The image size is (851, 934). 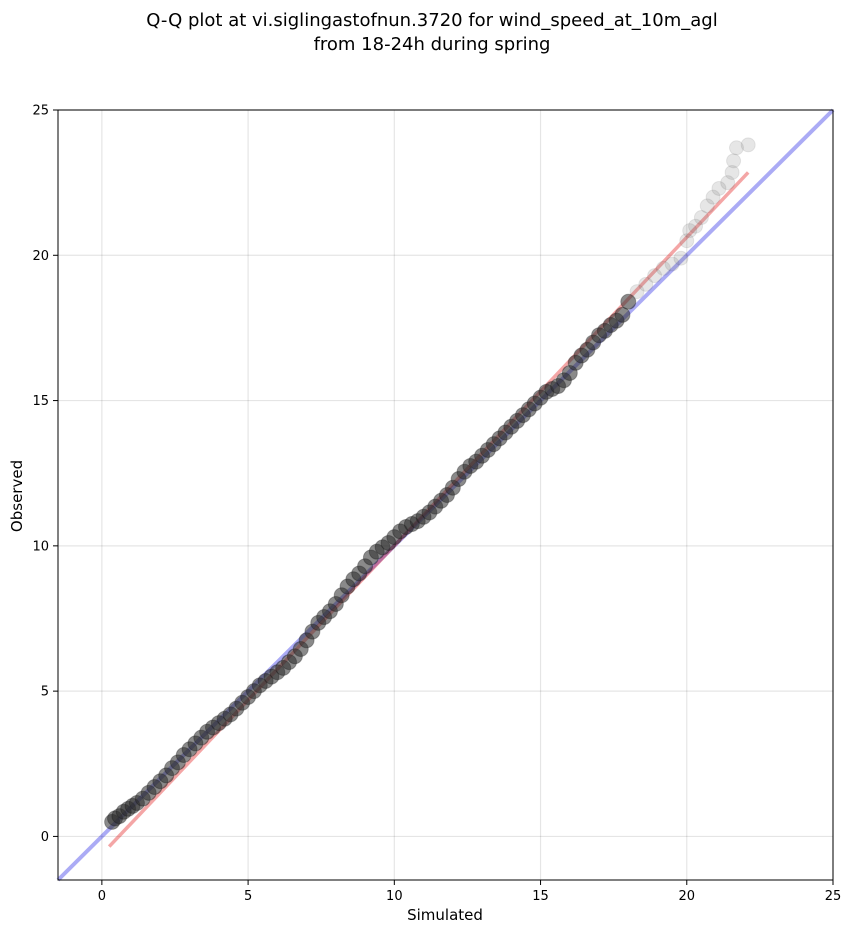 What do you see at coordinates (394, 896) in the screenshot?
I see `x-tick-label: 10` at bounding box center [394, 896].